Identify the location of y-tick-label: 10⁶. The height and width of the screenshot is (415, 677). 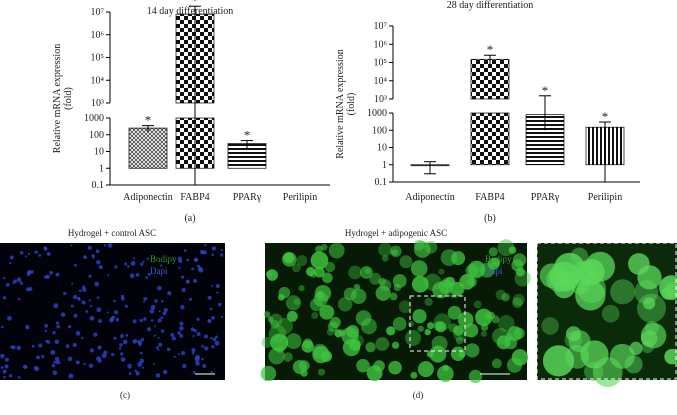
(98, 35).